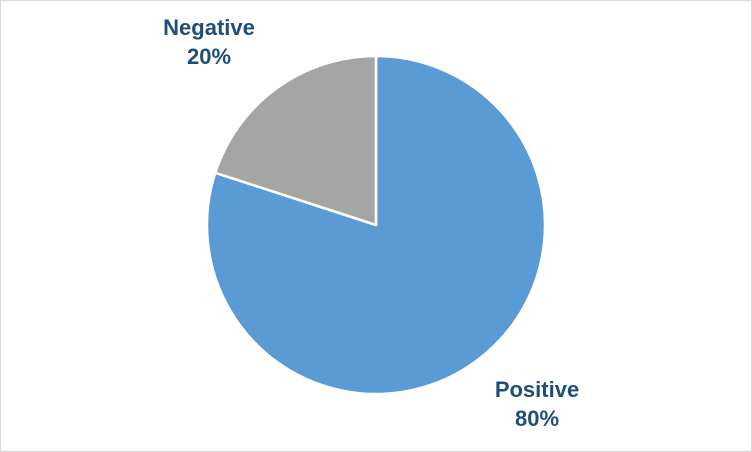 Image resolution: width=752 pixels, height=452 pixels. I want to click on data-label-positive: Positive 80%, so click(537, 404).